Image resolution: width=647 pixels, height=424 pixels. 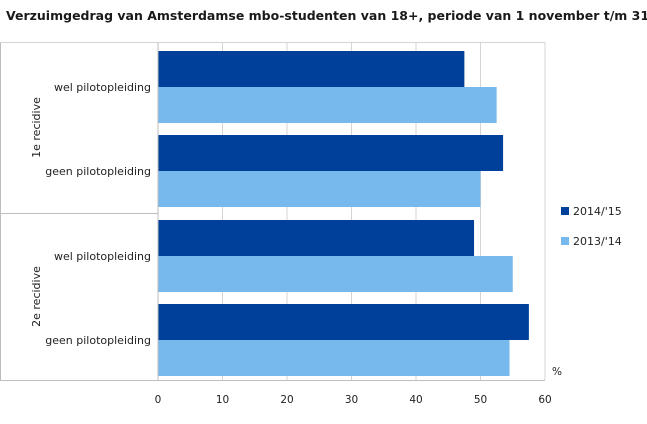 What do you see at coordinates (415, 400) in the screenshot?
I see `x-tick-label: 40` at bounding box center [415, 400].